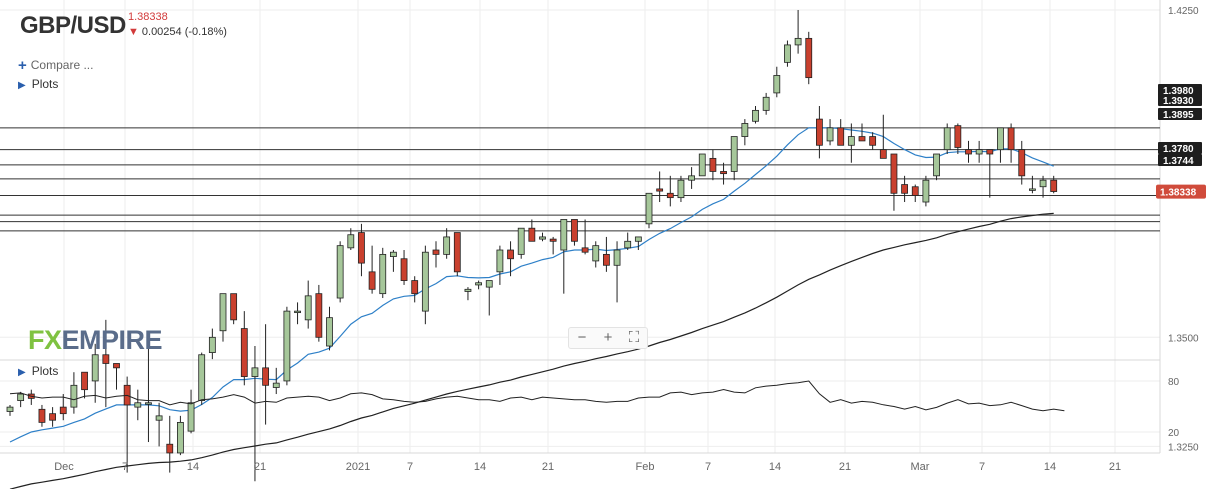 The image size is (1216, 489). I want to click on zoom-in-button: +, so click(608, 337).